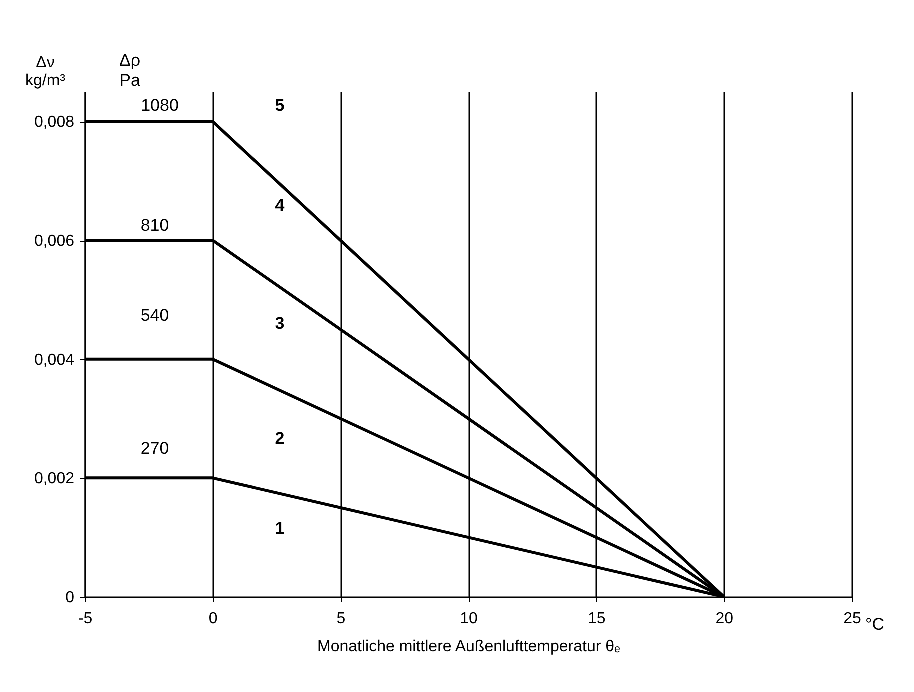 Image resolution: width=914 pixels, height=692 pixels. What do you see at coordinates (130, 70) in the screenshot?
I see `text: Δρ Pa` at bounding box center [130, 70].